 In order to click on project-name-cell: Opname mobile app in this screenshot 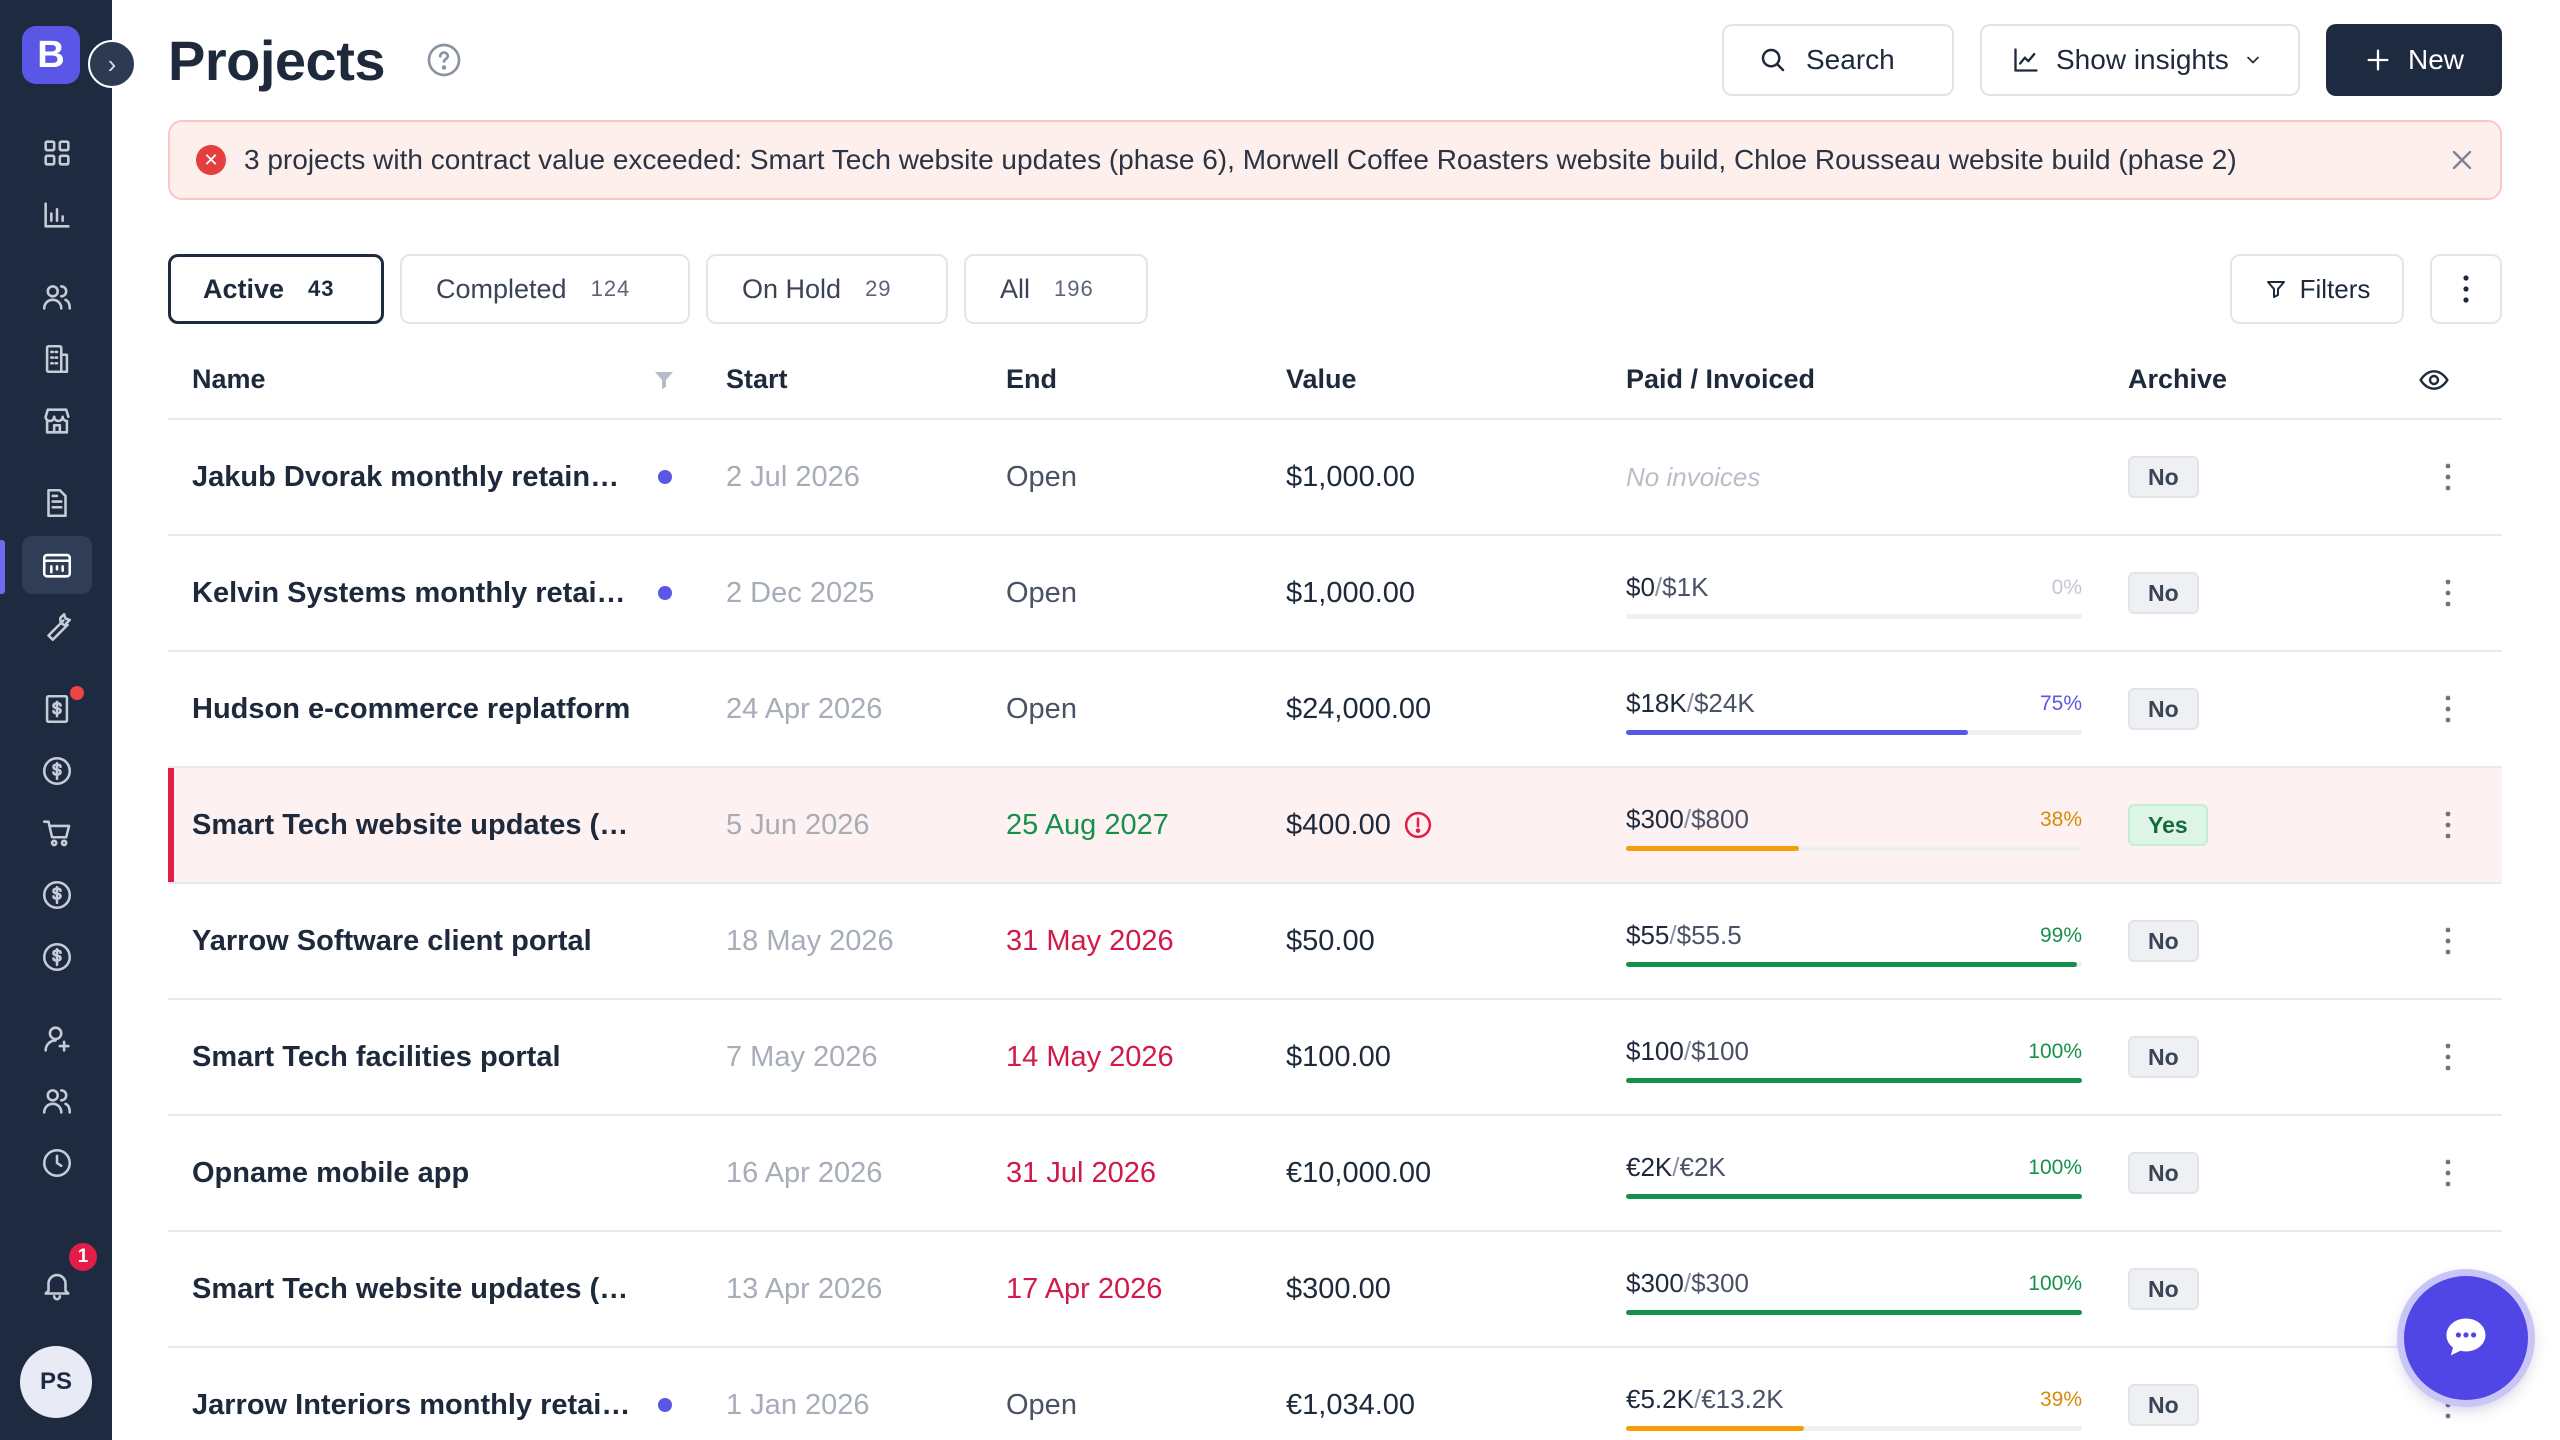, I will do `click(432, 1173)`.